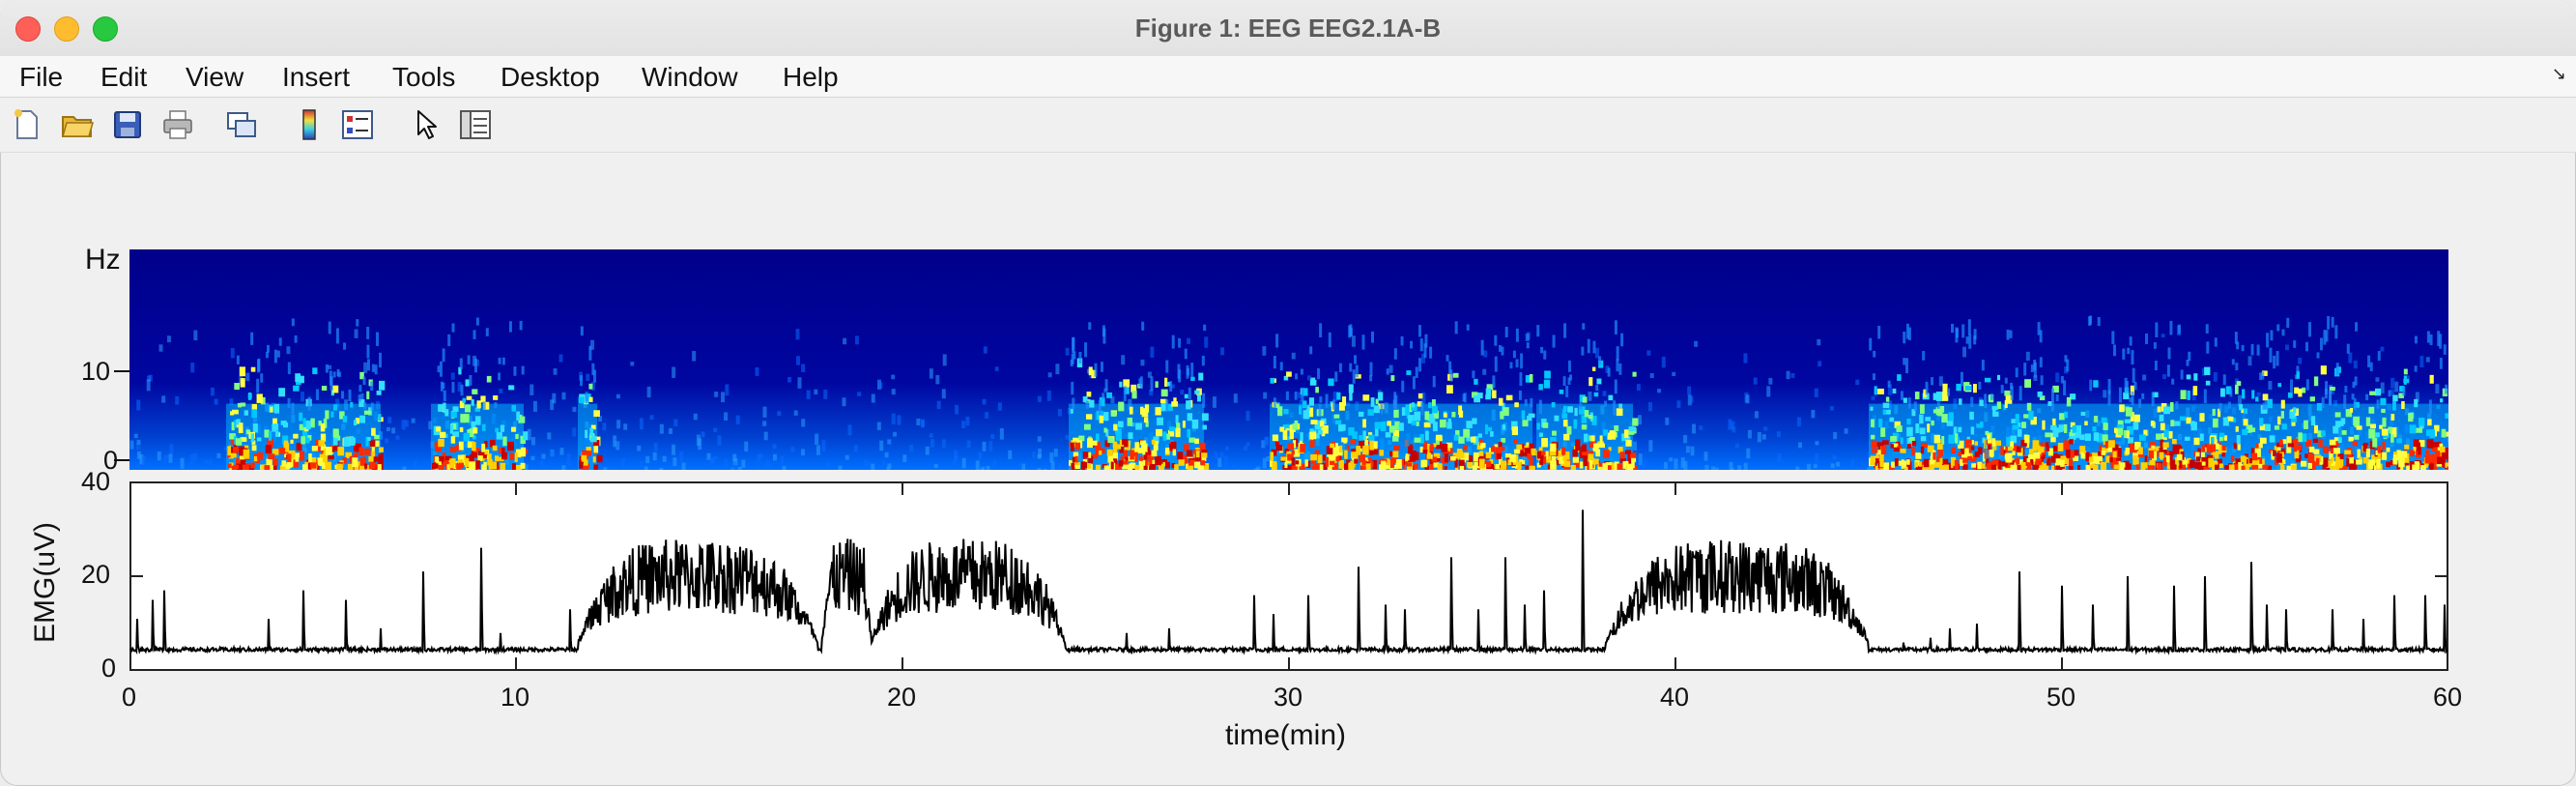 This screenshot has width=2576, height=786. I want to click on pointer-icon, so click(427, 124).